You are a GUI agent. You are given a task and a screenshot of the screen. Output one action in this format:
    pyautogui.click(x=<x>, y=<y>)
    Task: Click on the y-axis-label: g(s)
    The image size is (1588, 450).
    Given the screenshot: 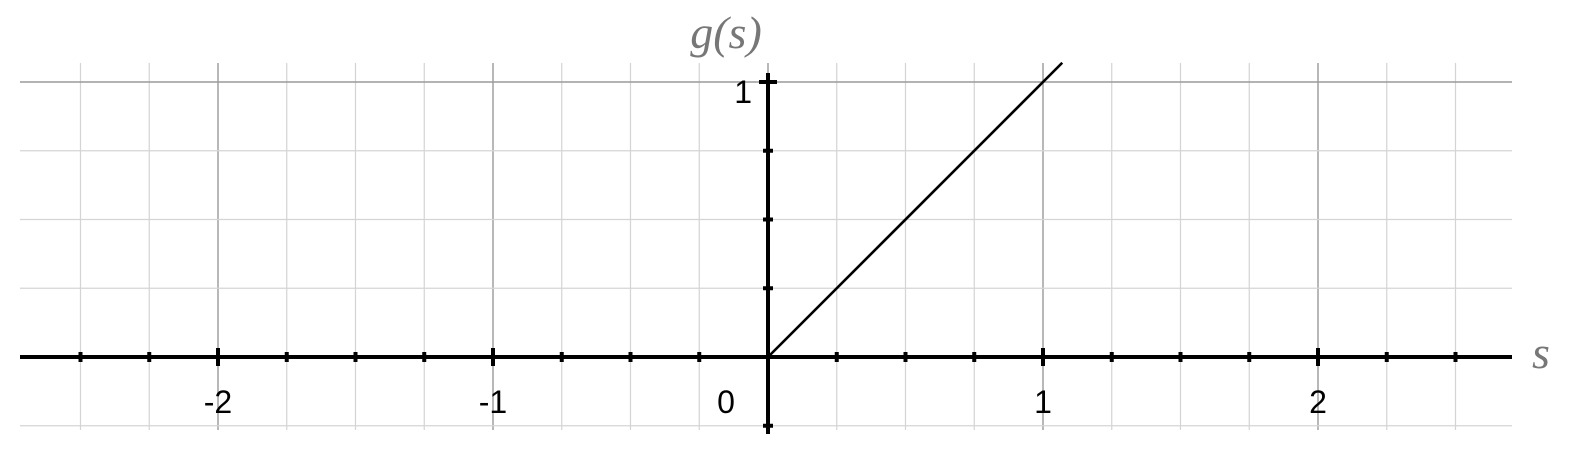 What is the action you would take?
    pyautogui.click(x=726, y=32)
    